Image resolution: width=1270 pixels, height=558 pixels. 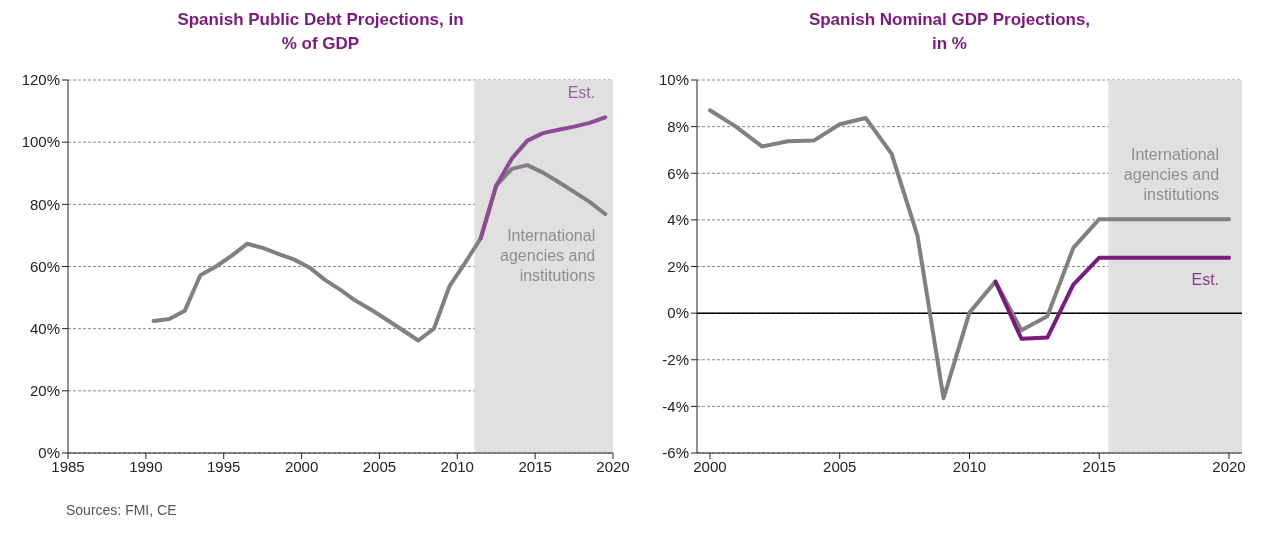 I want to click on y-tick-label: 20%, so click(x=44, y=391).